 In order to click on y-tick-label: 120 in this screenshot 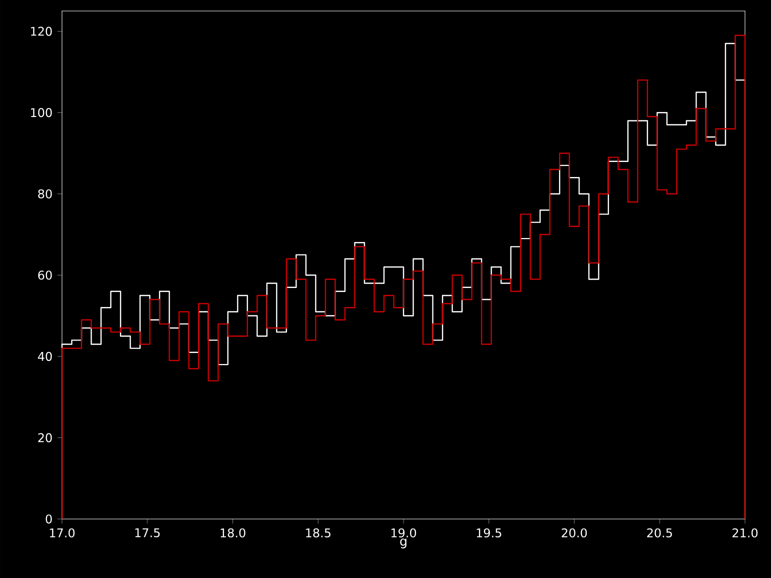, I will do `click(41, 31)`.